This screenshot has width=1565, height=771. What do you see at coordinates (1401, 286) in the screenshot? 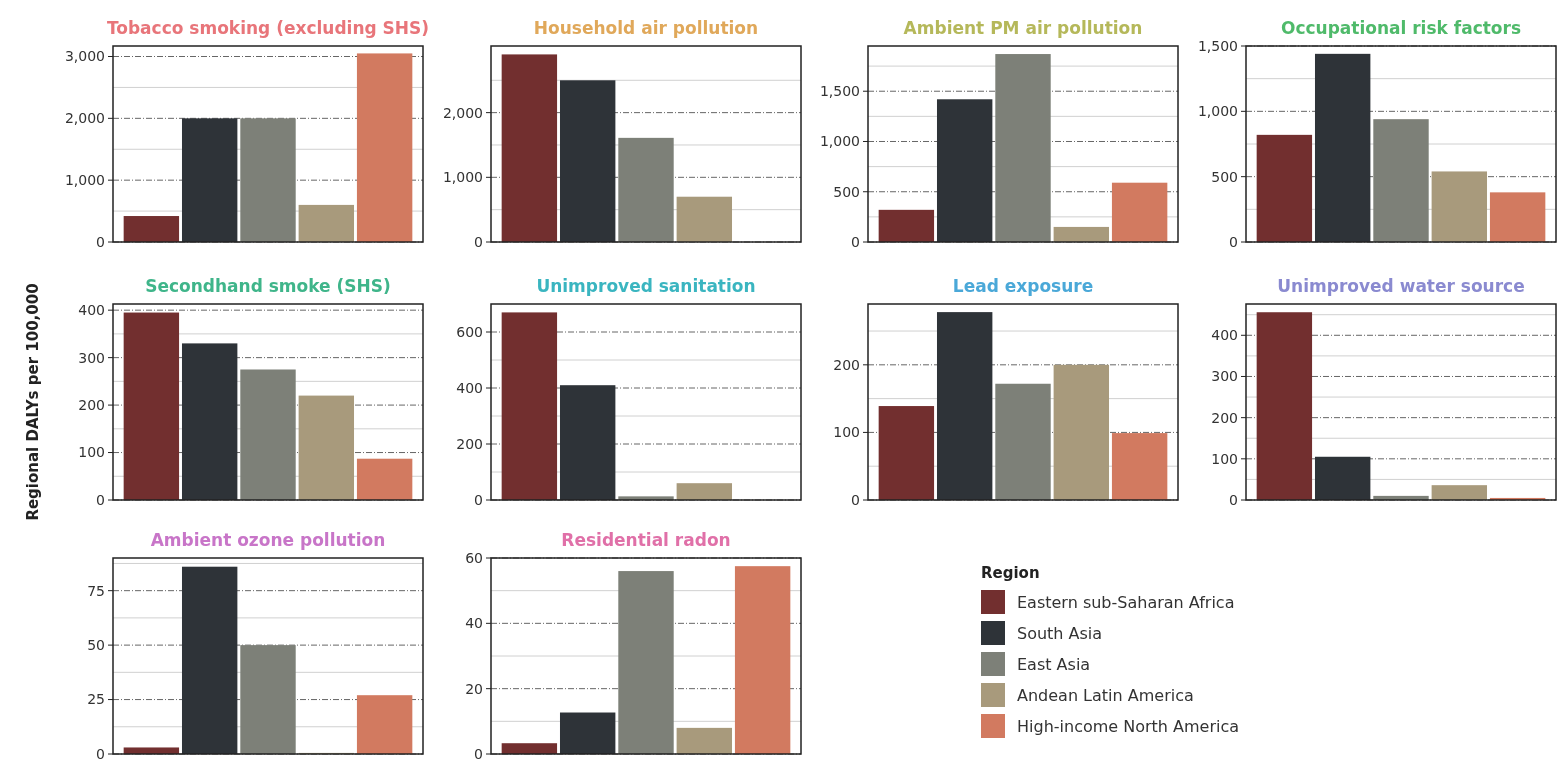
I see `chart-title: Unimproved water source` at bounding box center [1401, 286].